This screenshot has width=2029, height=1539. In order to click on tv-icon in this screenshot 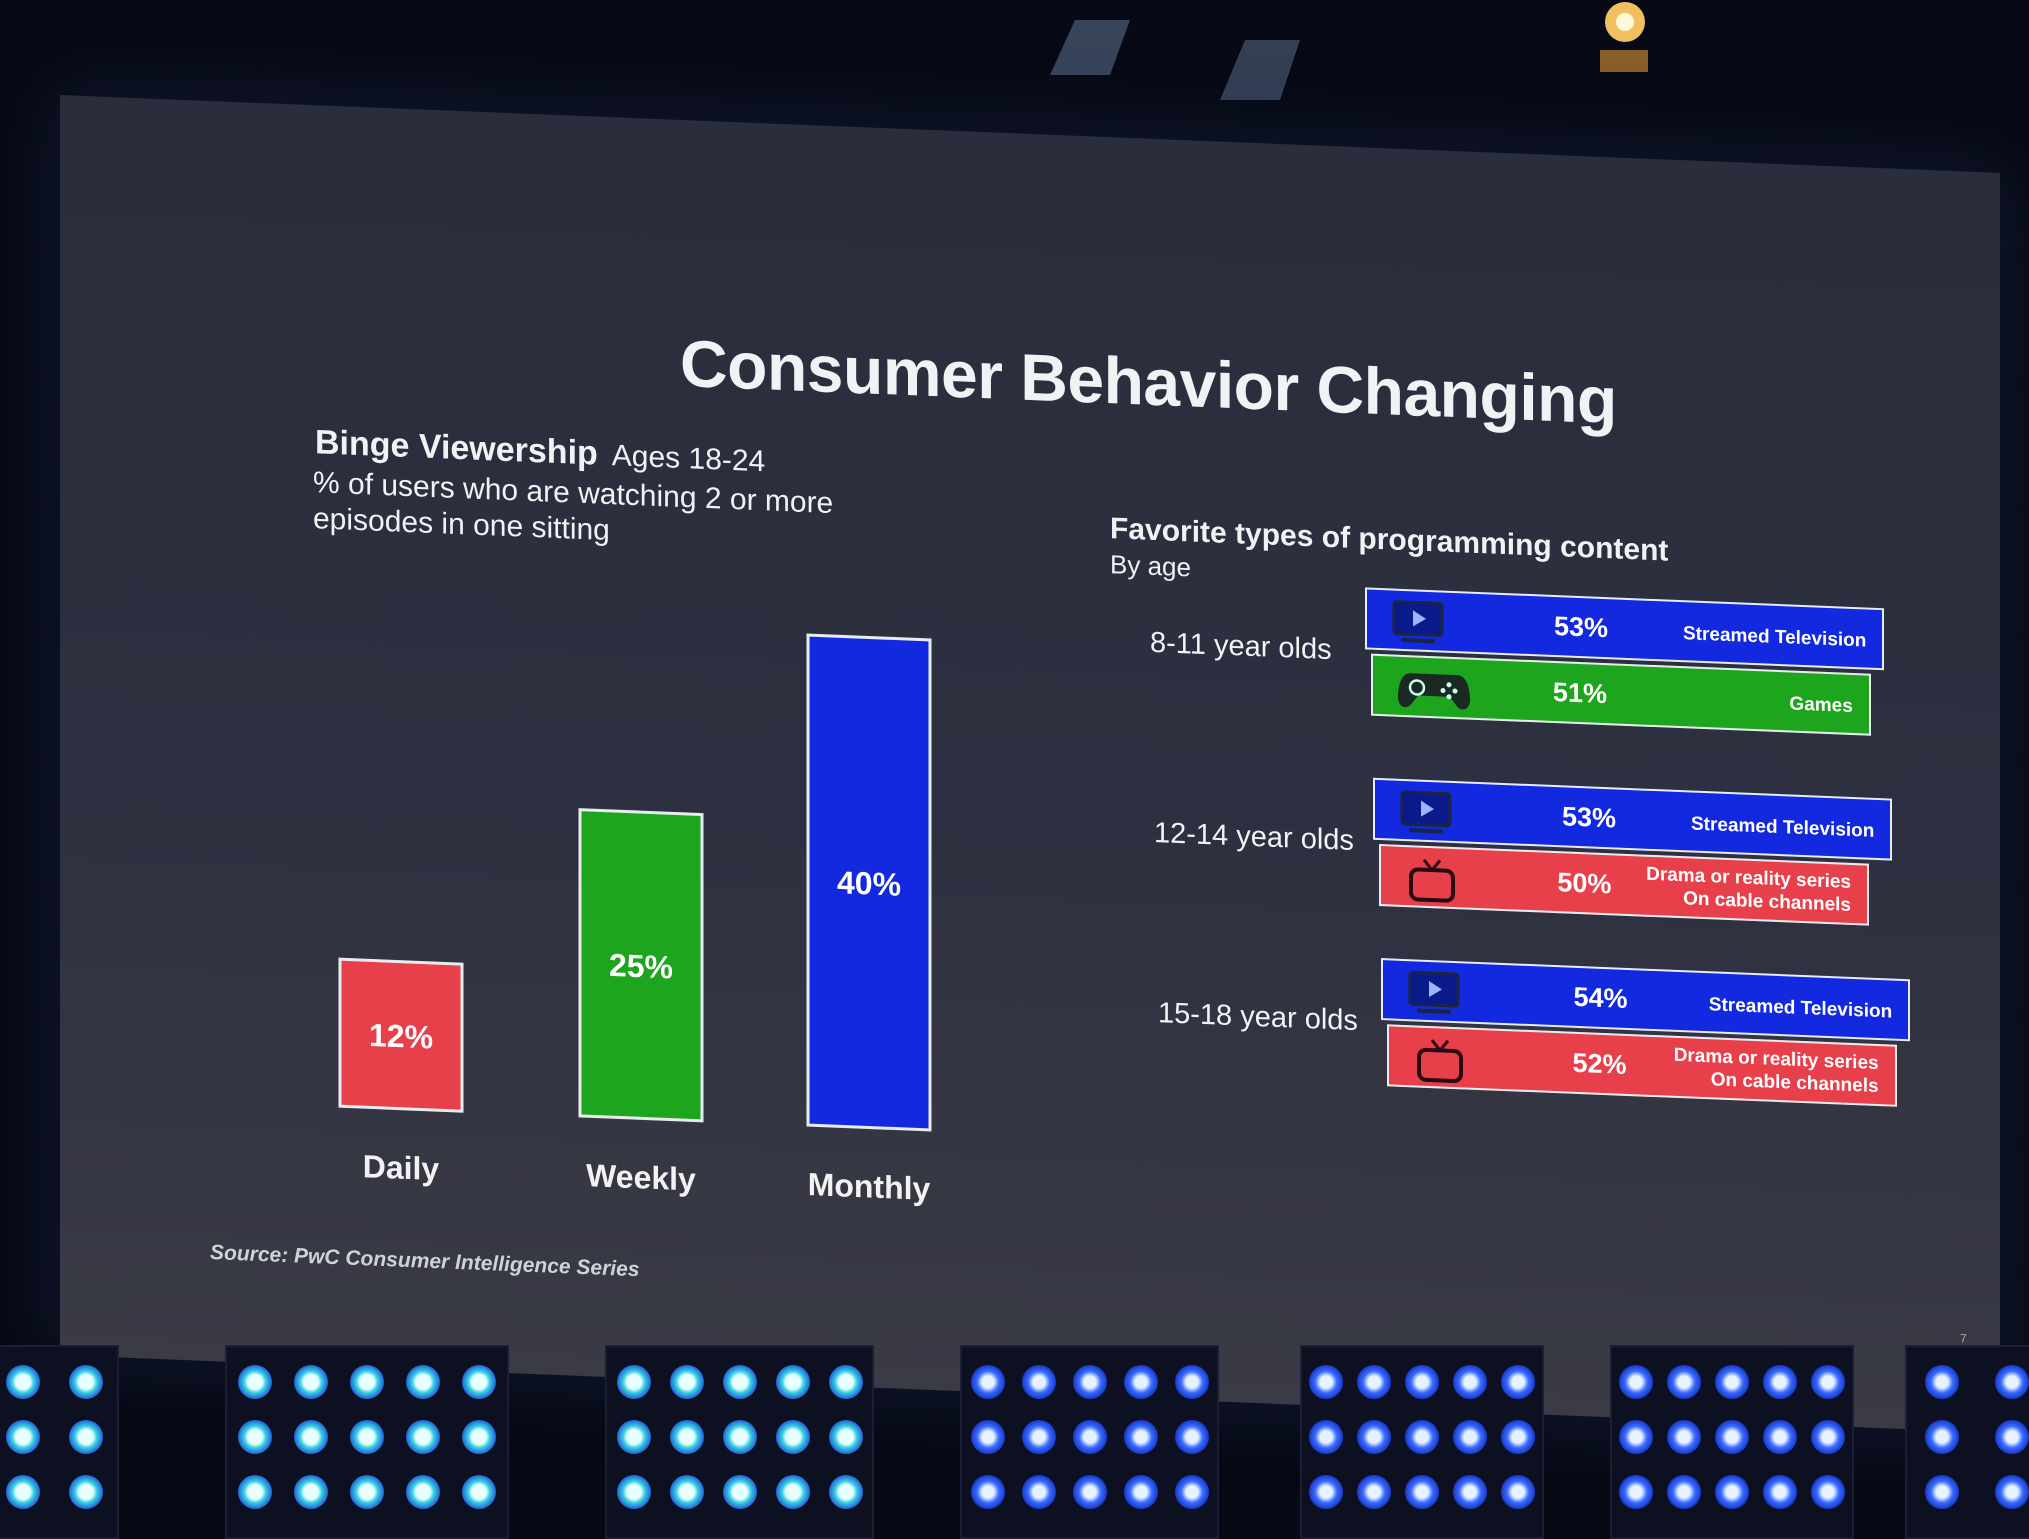, I will do `click(1432, 883)`.